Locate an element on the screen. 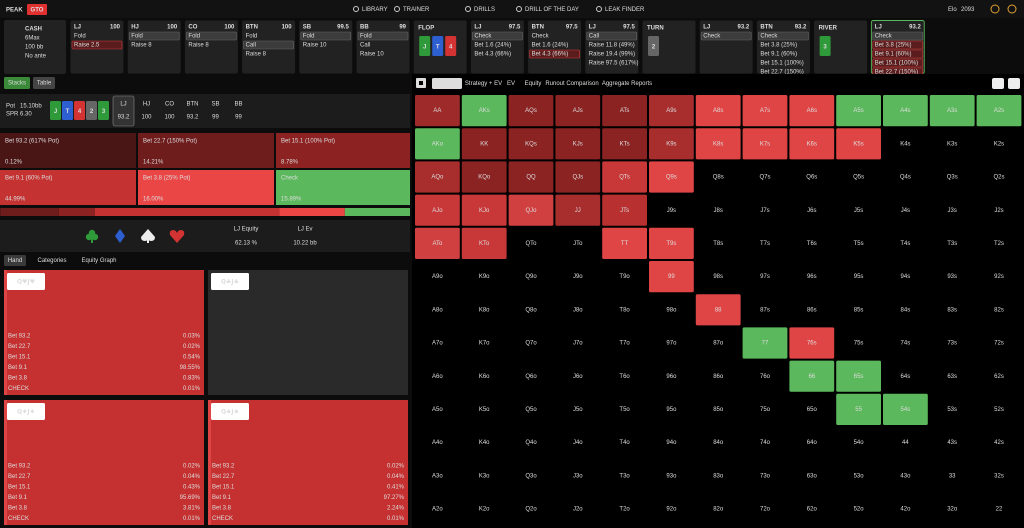  history-panel: CO 100 Fold Raise 8 is located at coordinates (211, 47).